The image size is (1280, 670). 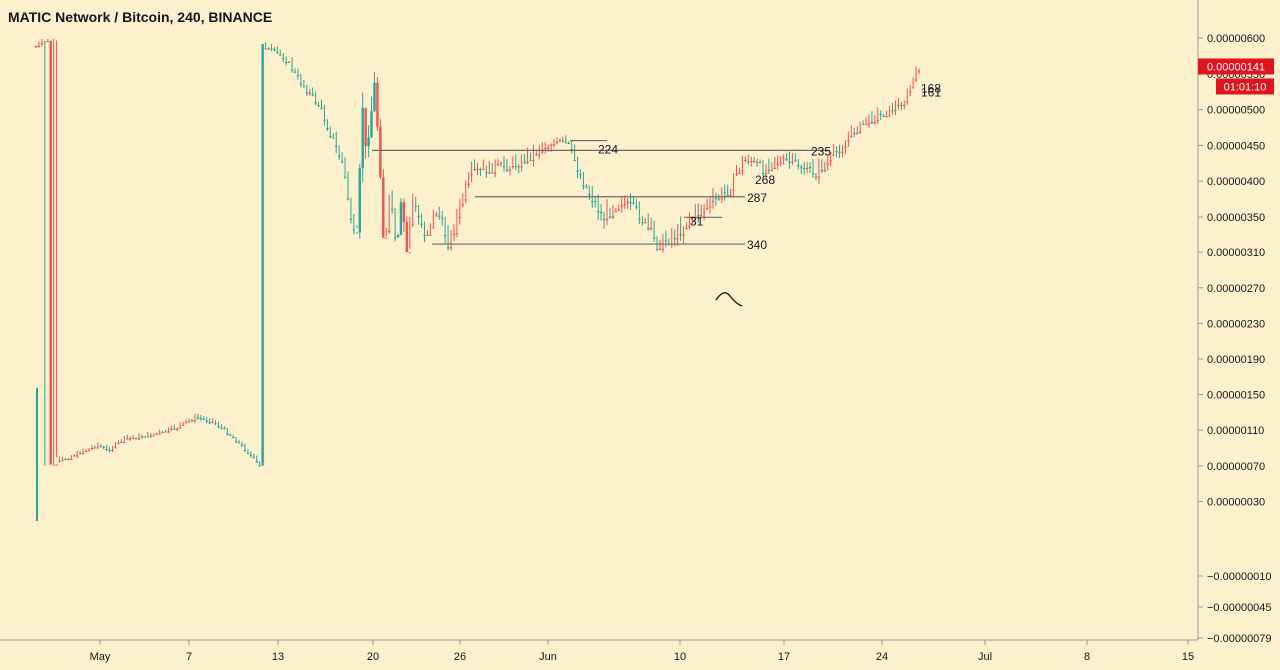 I want to click on y-tick-label: 0.00000110, so click(x=1235, y=431).